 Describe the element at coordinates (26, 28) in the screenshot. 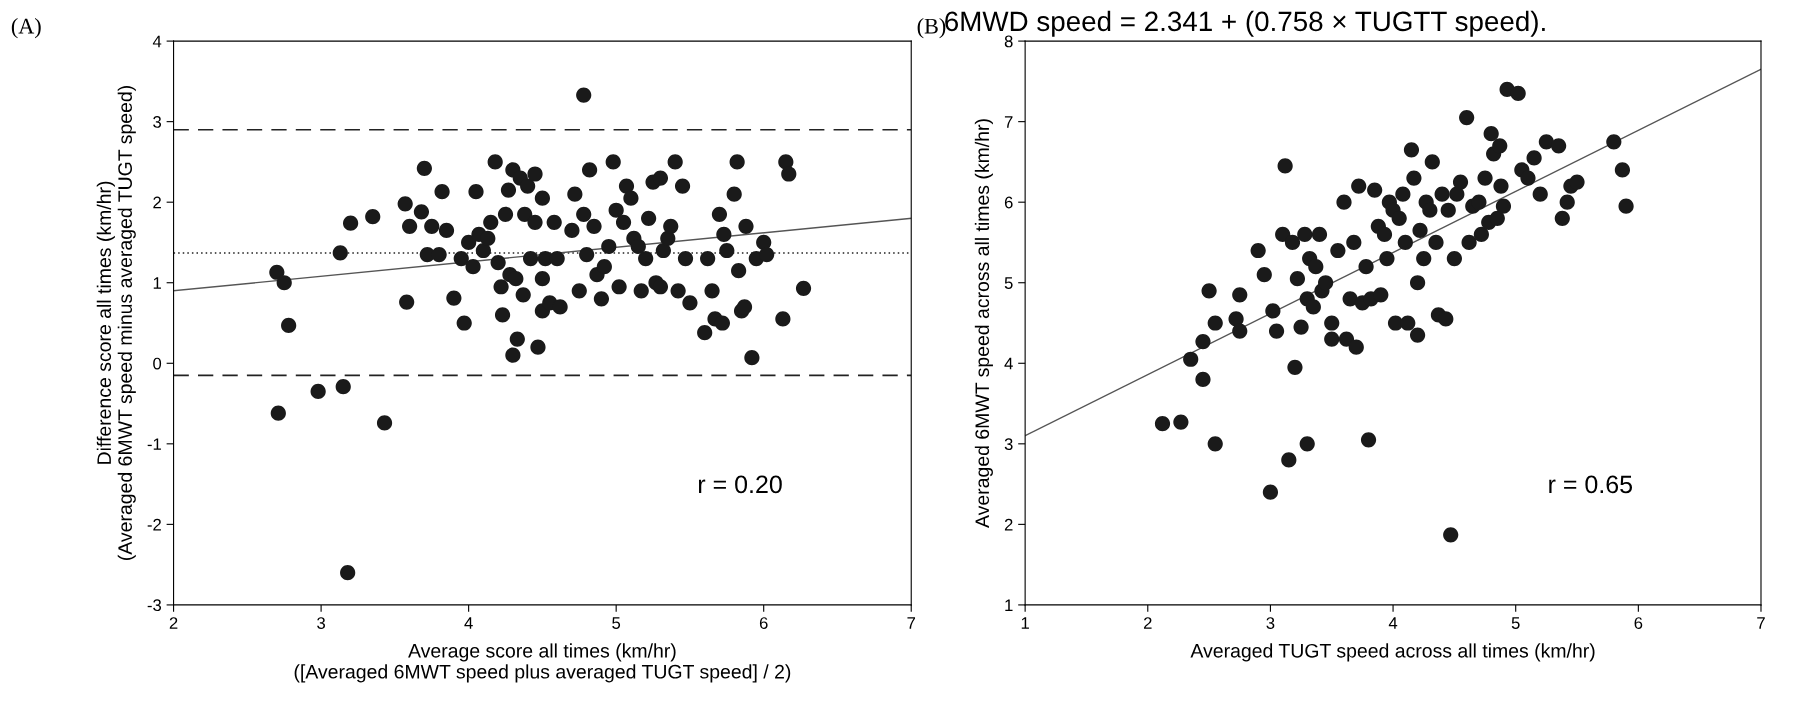

I see `chart-title: (A)` at that location.